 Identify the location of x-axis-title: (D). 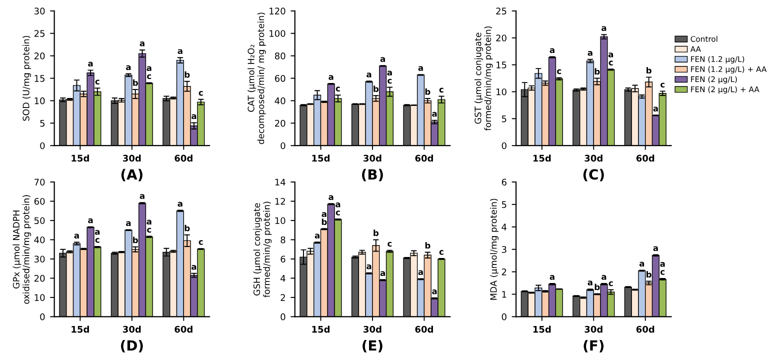
(132, 346).